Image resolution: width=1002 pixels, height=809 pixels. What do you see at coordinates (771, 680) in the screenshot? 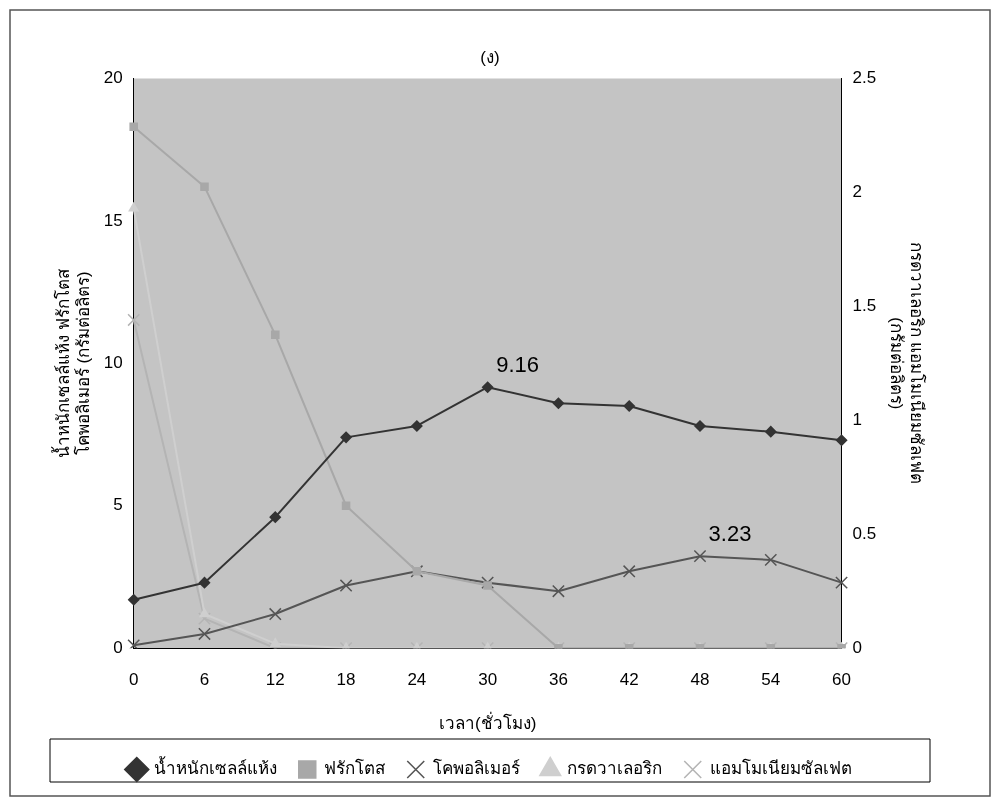
I see `x-tick-label: 54` at bounding box center [771, 680].